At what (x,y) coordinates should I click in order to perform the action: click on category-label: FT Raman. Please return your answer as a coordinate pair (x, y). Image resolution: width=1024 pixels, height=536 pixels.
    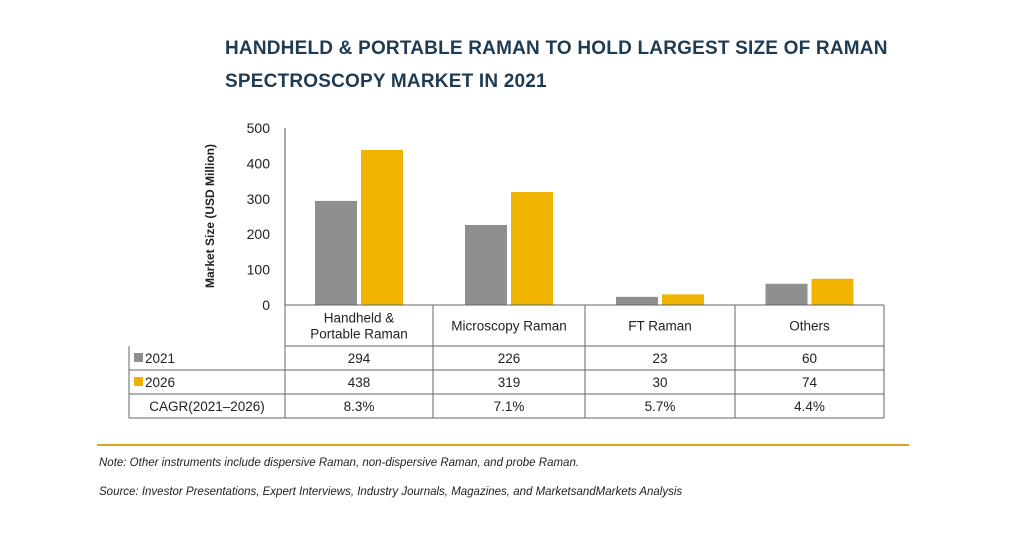
    Looking at the image, I should click on (660, 326).